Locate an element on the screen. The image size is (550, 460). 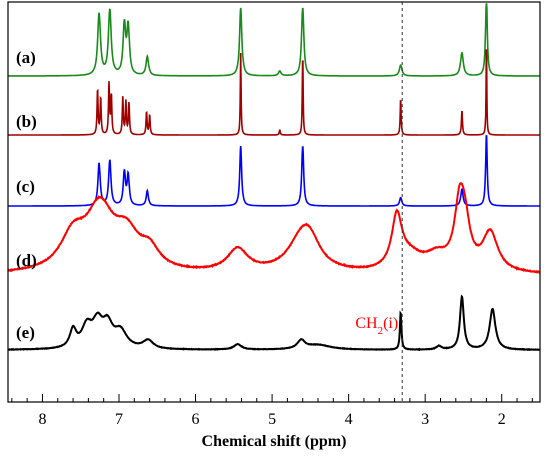
panel-label-d: (d) is located at coordinates (26, 260).